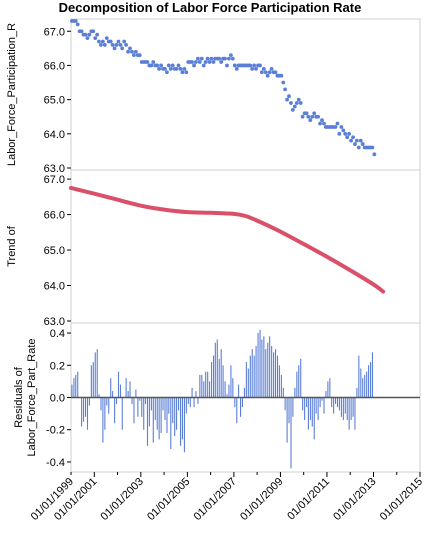 Image resolution: width=428 pixels, height=547 pixels. I want to click on x-tick-label: 01/01/2013, so click(354, 499).